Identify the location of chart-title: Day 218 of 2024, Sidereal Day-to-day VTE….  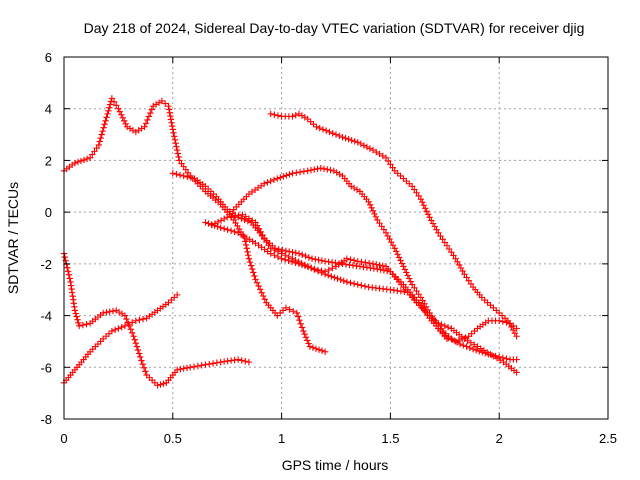
(334, 28).